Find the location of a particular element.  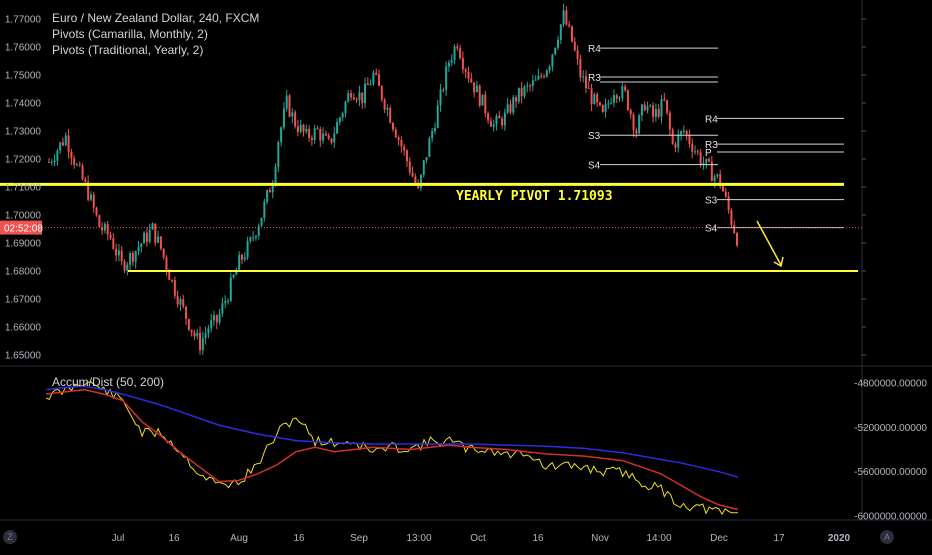

timezone-icon: Z is located at coordinates (10, 537).